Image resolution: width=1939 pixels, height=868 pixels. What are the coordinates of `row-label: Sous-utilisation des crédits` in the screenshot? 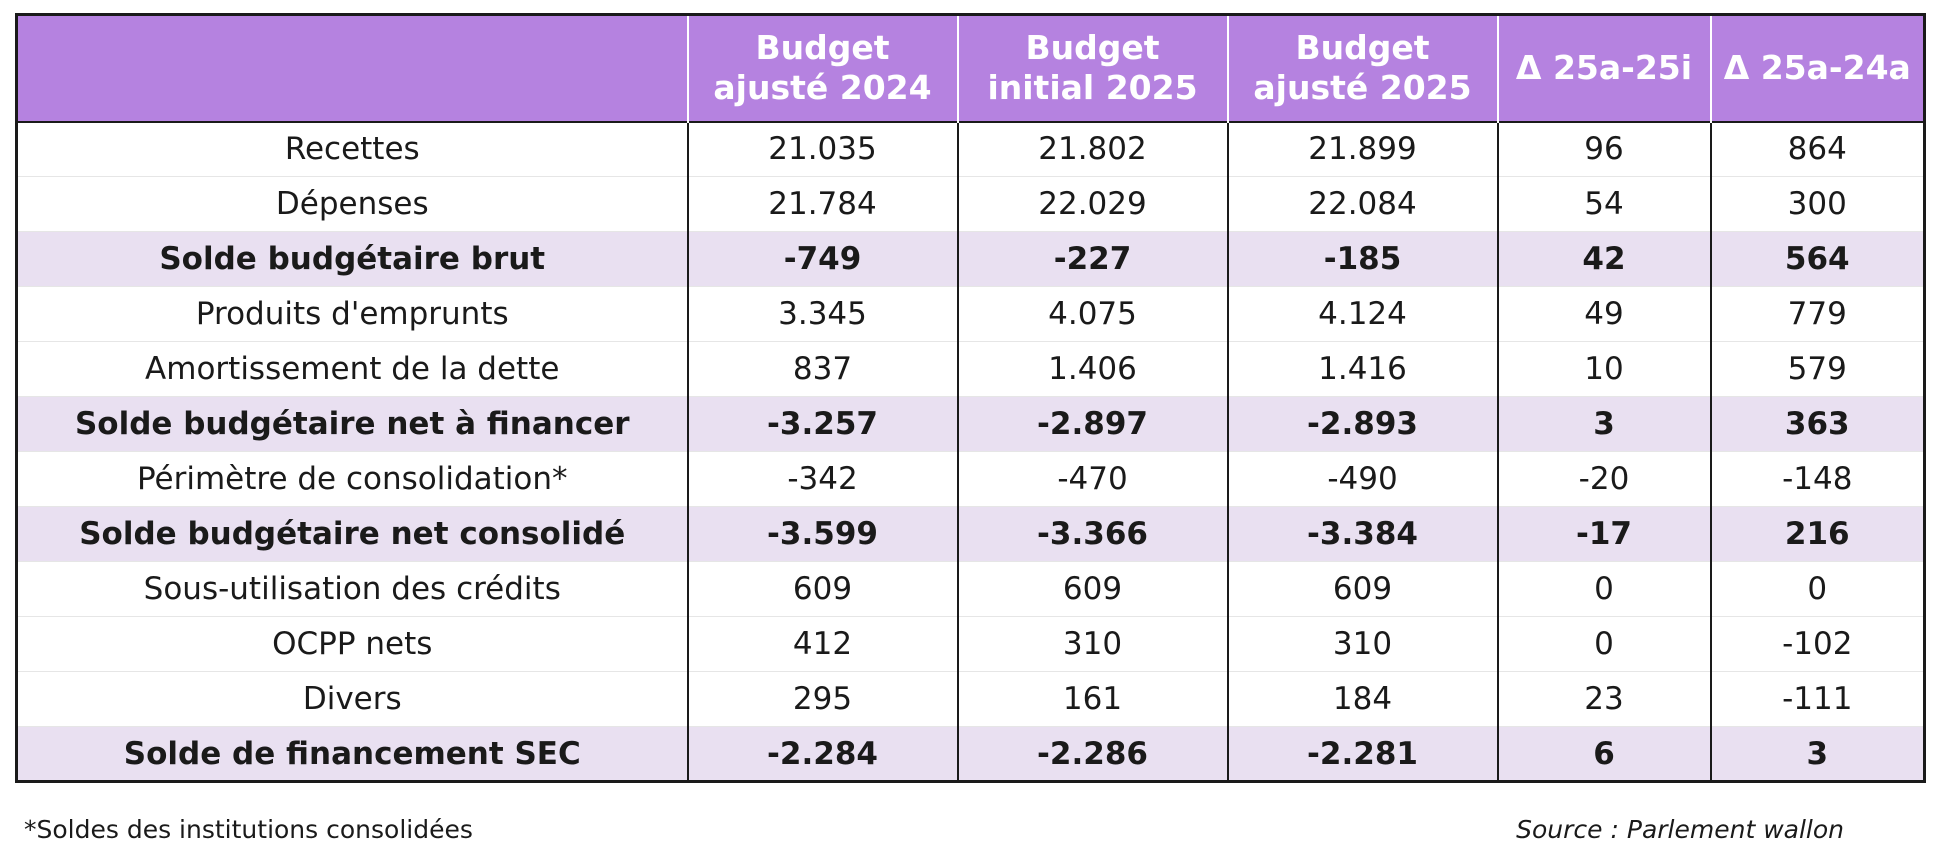 It's located at (352, 589).